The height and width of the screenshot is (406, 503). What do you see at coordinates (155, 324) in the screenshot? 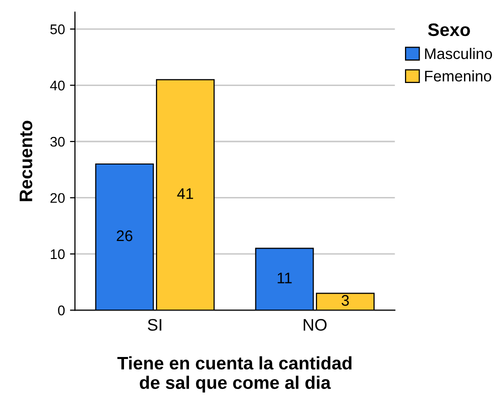
I see `x-tick-label: SI` at bounding box center [155, 324].